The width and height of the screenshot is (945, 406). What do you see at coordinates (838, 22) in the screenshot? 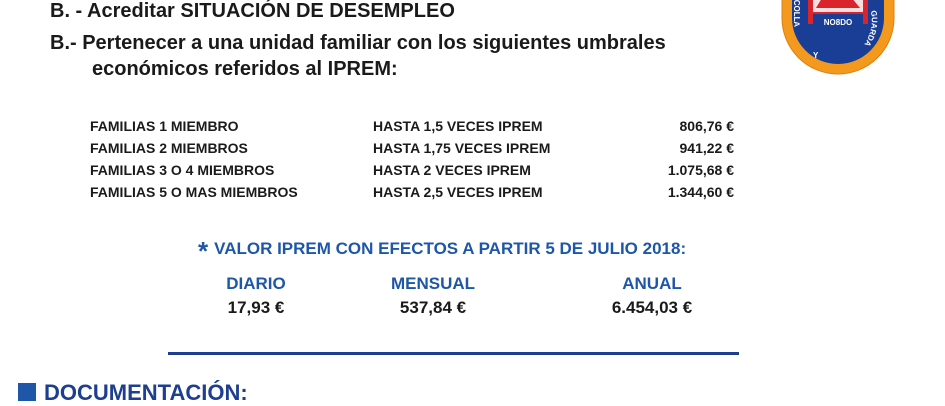
I see `logo-motto: NO8DO` at bounding box center [838, 22].